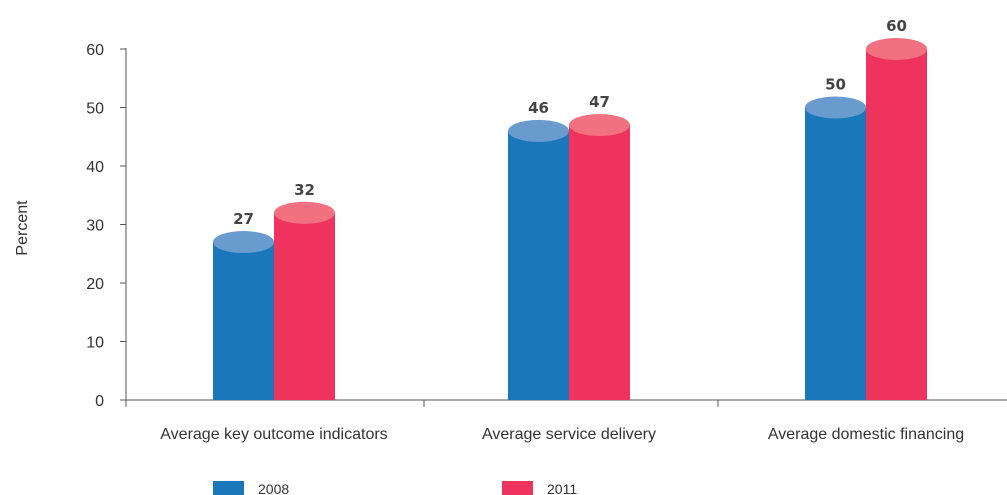  Describe the element at coordinates (599, 102) in the screenshot. I see `data-label: 47` at that location.